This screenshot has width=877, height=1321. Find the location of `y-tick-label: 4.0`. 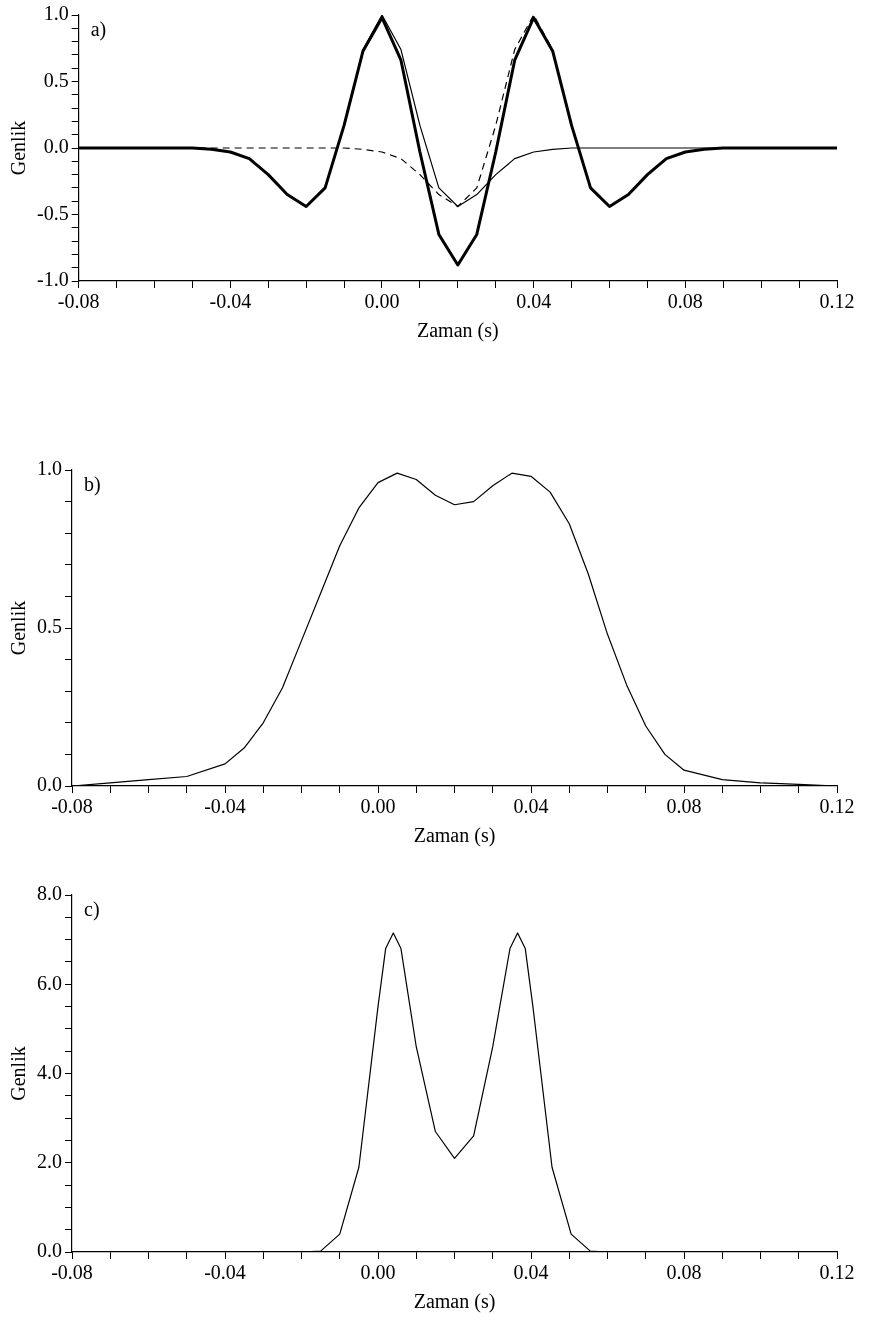

y-tick-label: 4.0 is located at coordinates (49, 1071).